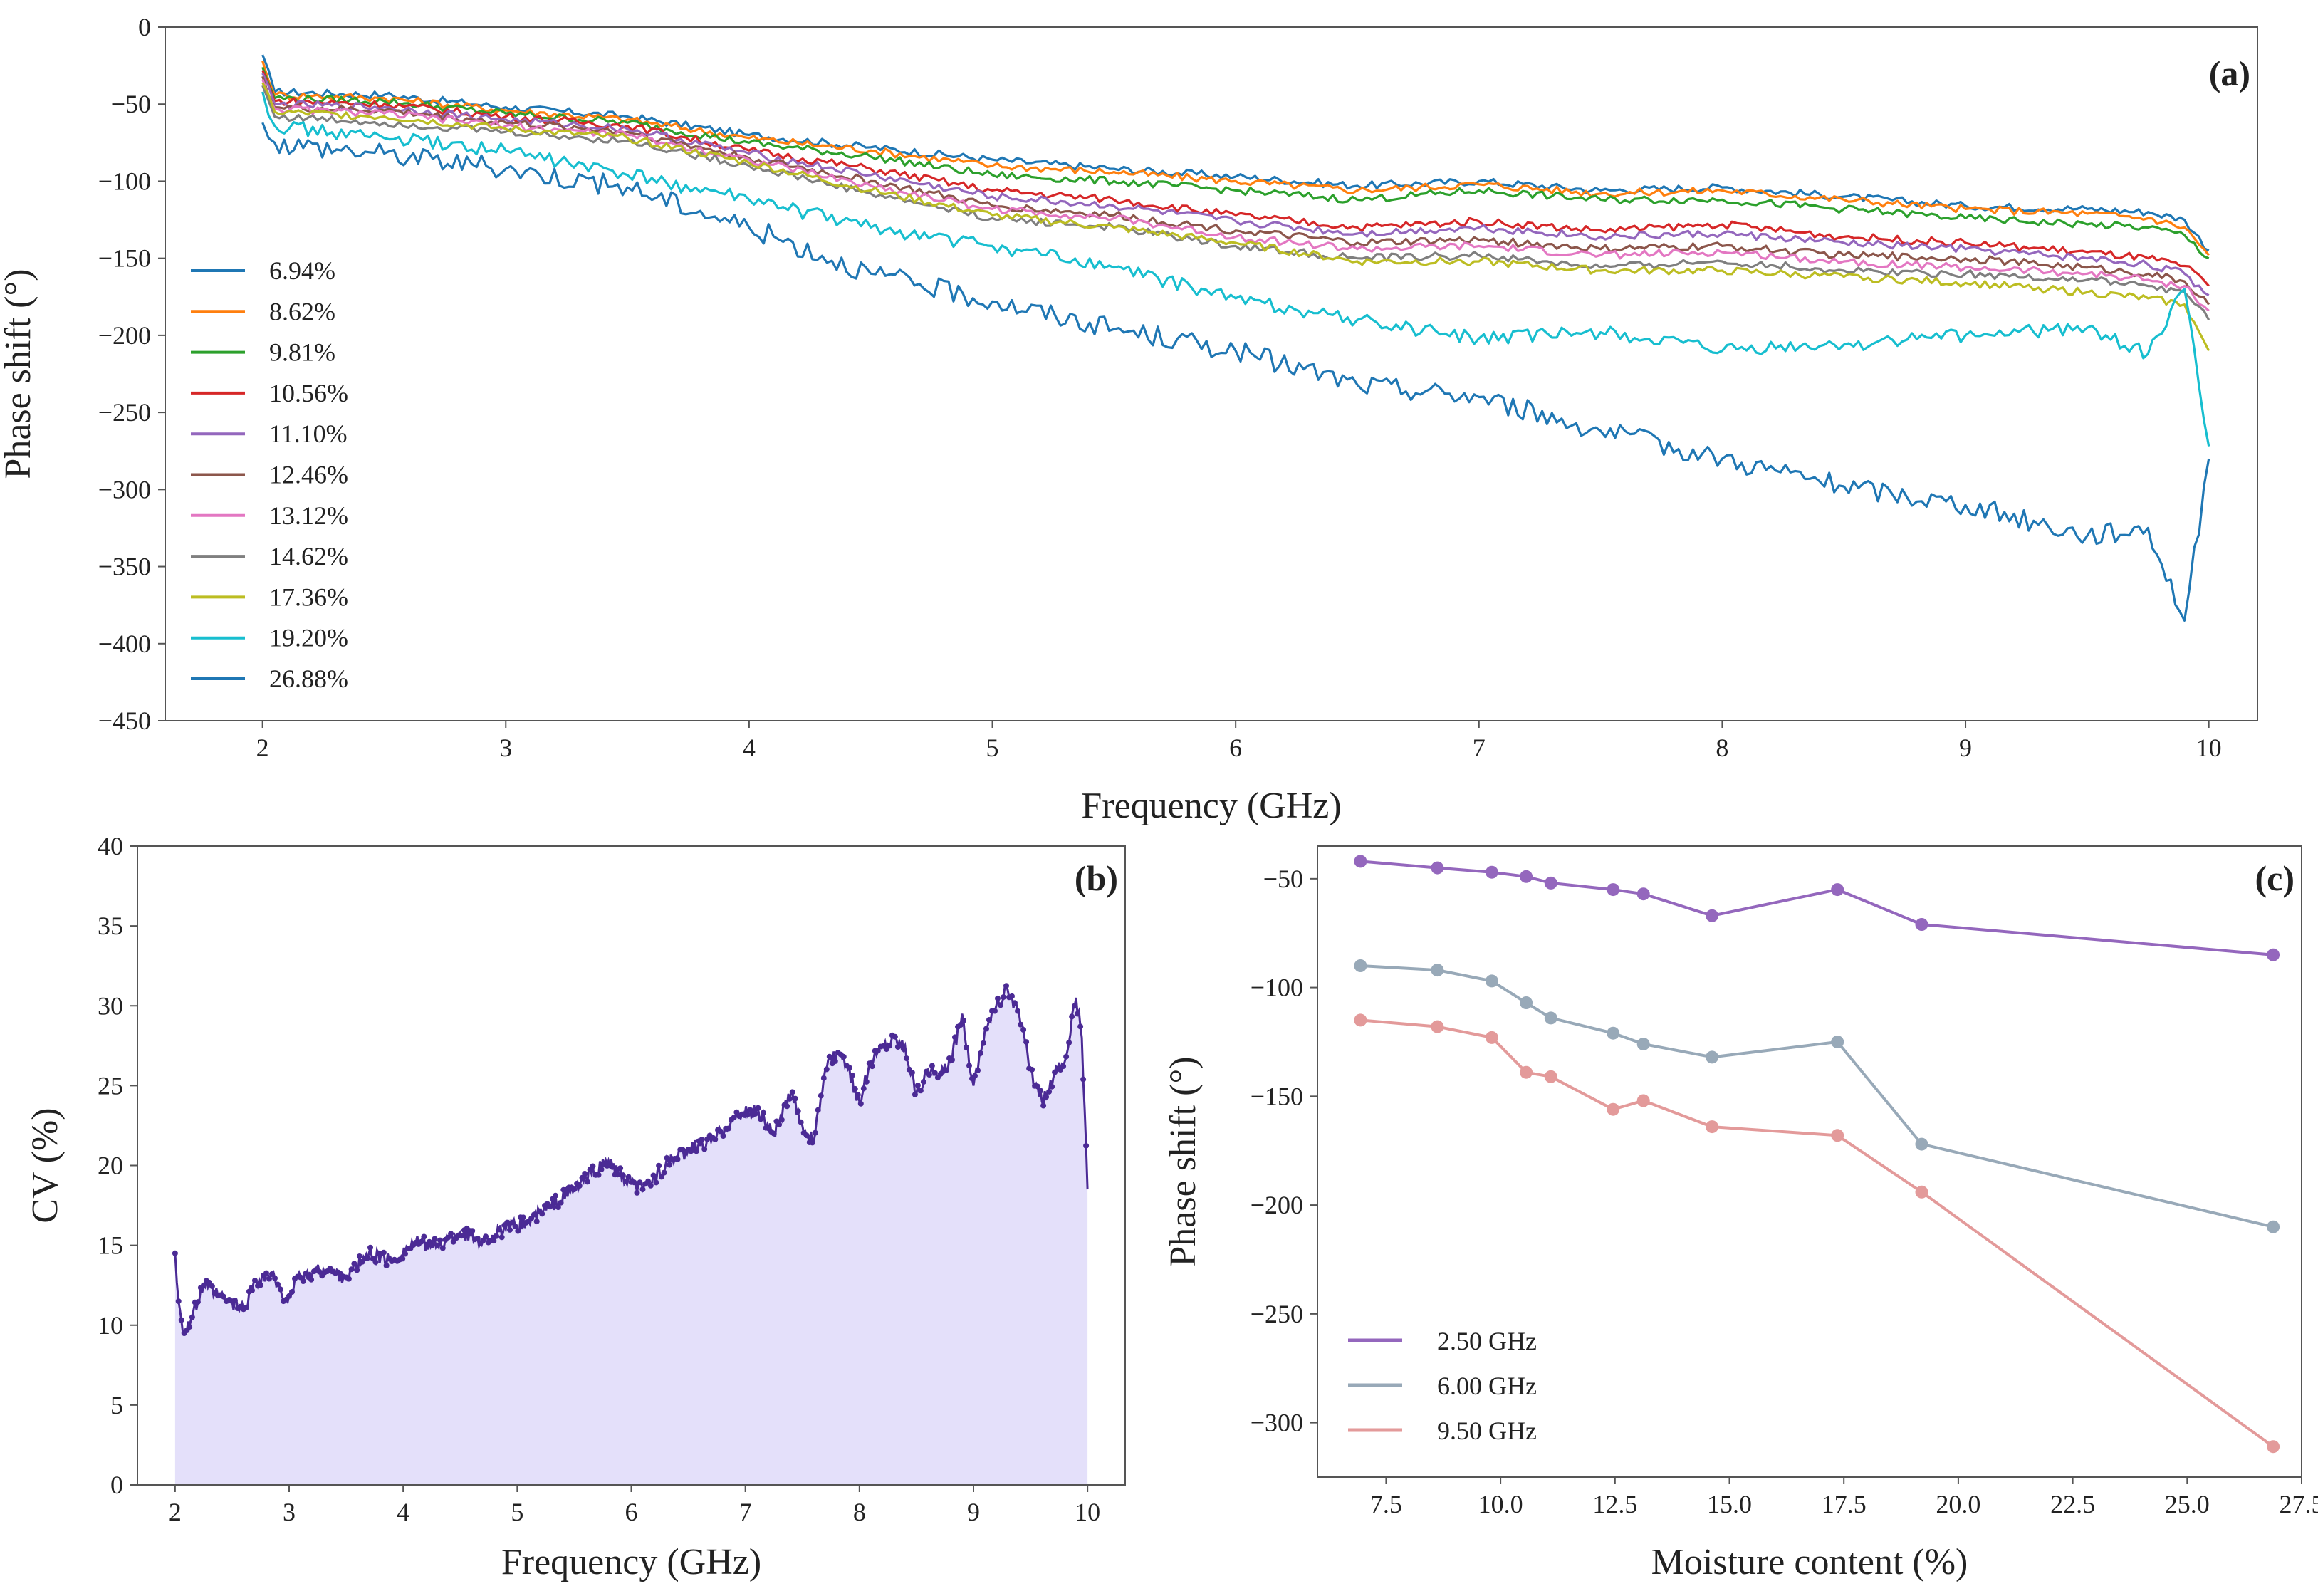 The height and width of the screenshot is (1596, 2318). What do you see at coordinates (1183, 1161) in the screenshot?
I see `y-axis-label: Phase shift (°)` at bounding box center [1183, 1161].